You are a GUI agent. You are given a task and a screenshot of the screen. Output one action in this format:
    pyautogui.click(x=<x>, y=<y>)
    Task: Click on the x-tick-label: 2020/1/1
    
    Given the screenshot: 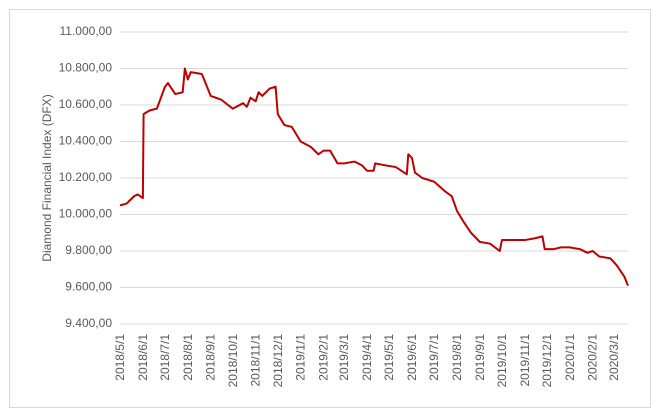 What is the action you would take?
    pyautogui.click(x=570, y=357)
    